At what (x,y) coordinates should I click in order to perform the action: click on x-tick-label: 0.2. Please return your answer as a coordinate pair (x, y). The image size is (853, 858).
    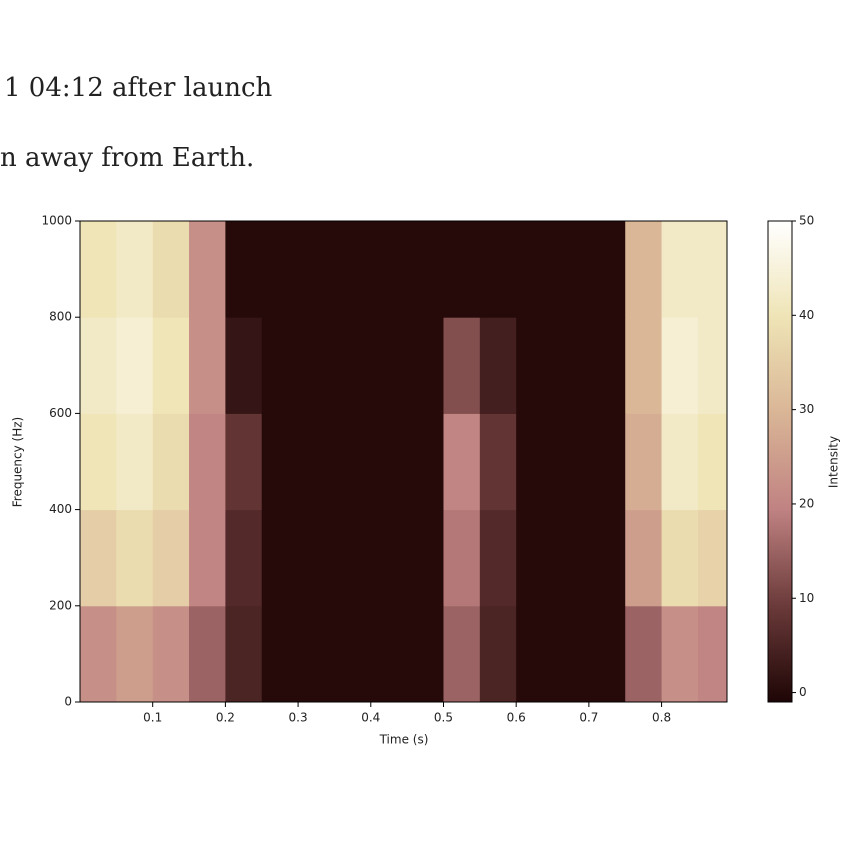
    Looking at the image, I should click on (225, 718).